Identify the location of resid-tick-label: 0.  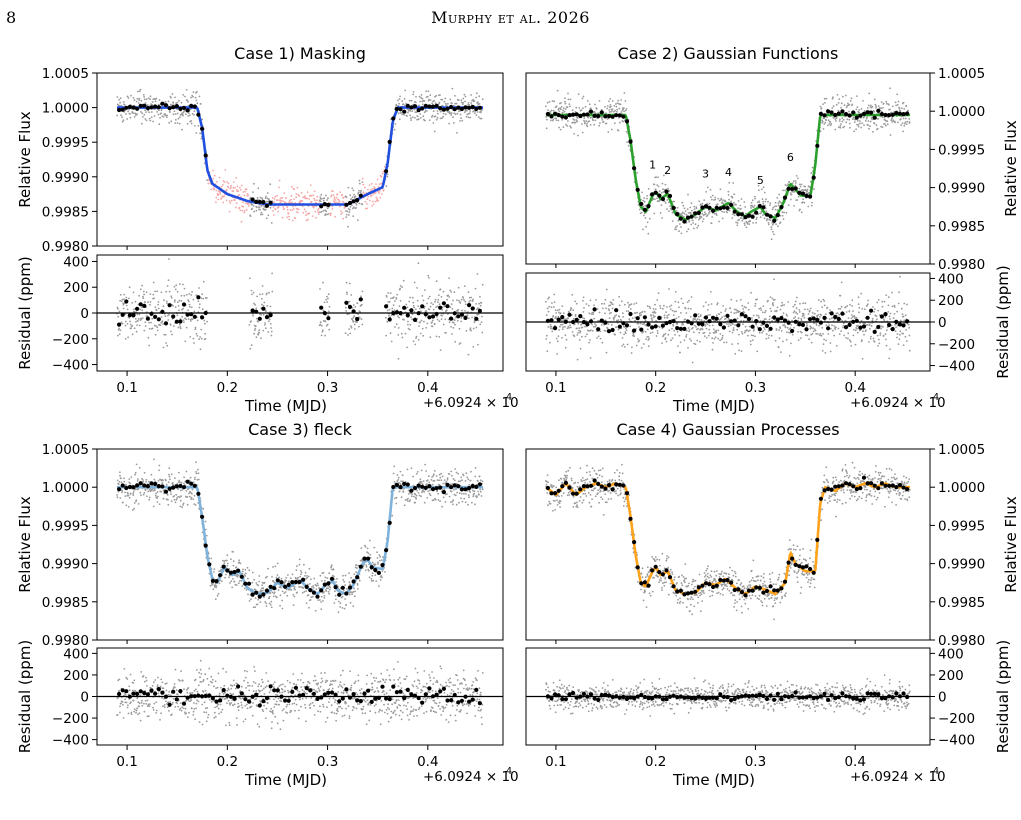
(84, 314).